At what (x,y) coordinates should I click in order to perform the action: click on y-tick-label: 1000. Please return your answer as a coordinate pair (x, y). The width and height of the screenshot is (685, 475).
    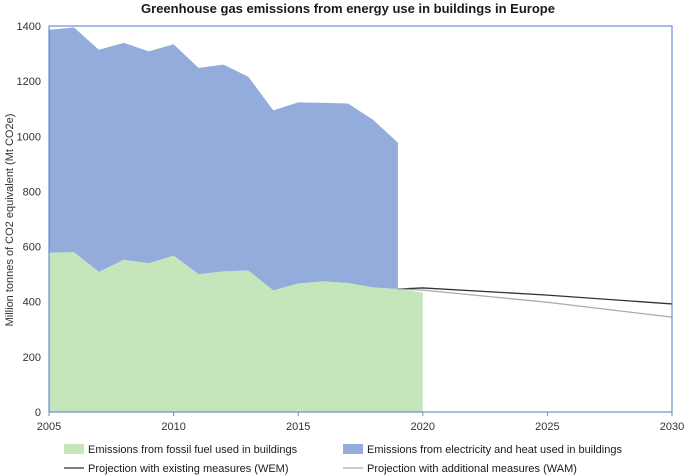
    Looking at the image, I should click on (29, 137).